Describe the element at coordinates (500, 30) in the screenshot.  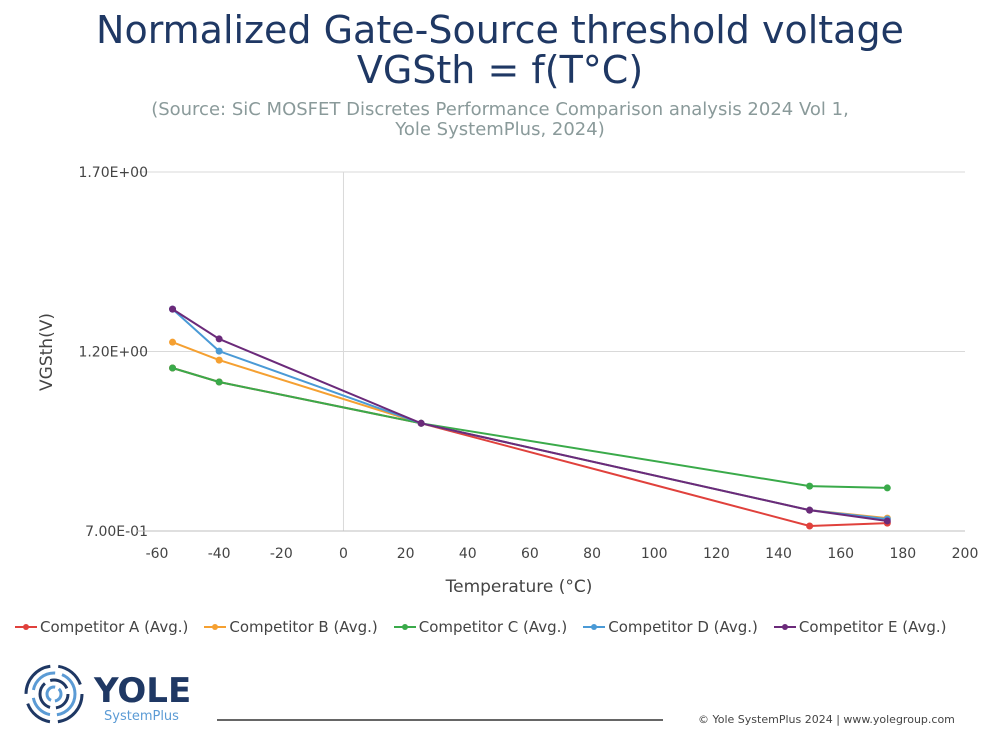
I see `title-line-1: Normalized Gate-Source threshold voltage` at that location.